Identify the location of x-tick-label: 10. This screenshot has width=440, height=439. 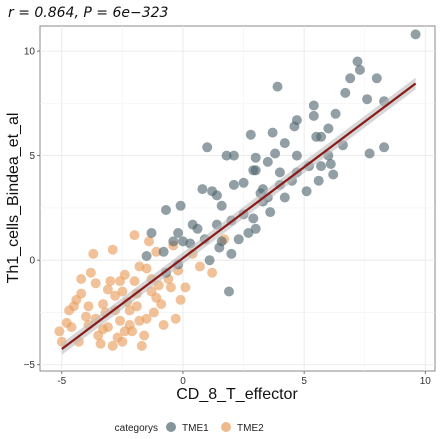
(426, 381).